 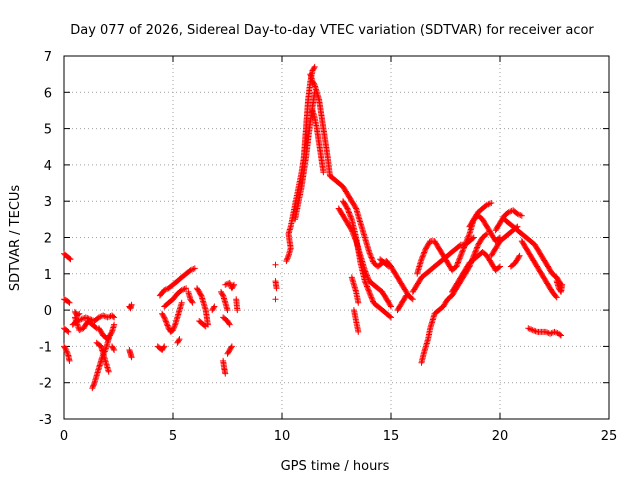 I want to click on x-tick-label: 5, so click(x=173, y=436).